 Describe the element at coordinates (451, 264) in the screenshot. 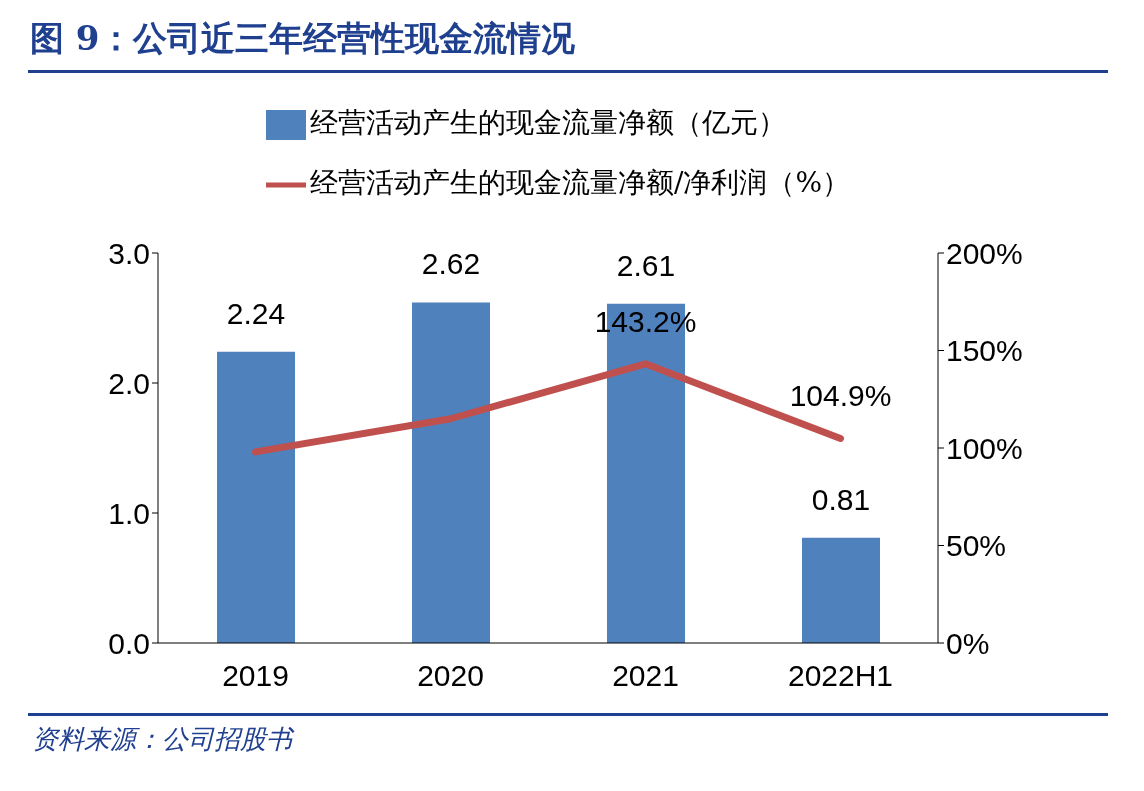

I see `data-label: 2.62` at that location.